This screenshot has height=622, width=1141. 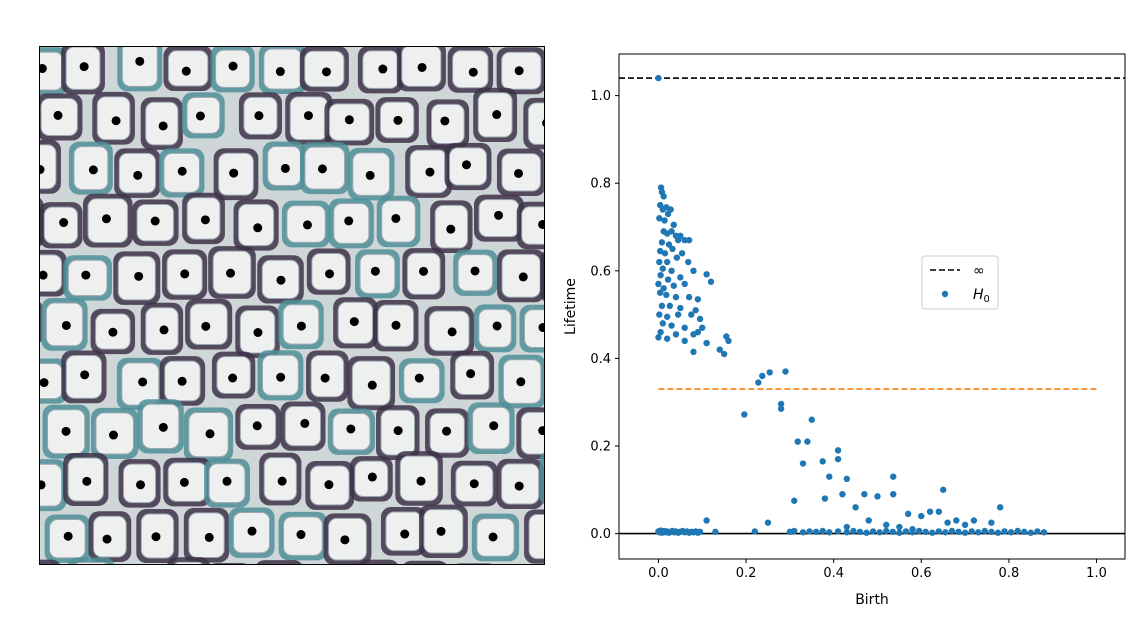 What do you see at coordinates (658, 573) in the screenshot?
I see `x-tick-label: 0.0` at bounding box center [658, 573].